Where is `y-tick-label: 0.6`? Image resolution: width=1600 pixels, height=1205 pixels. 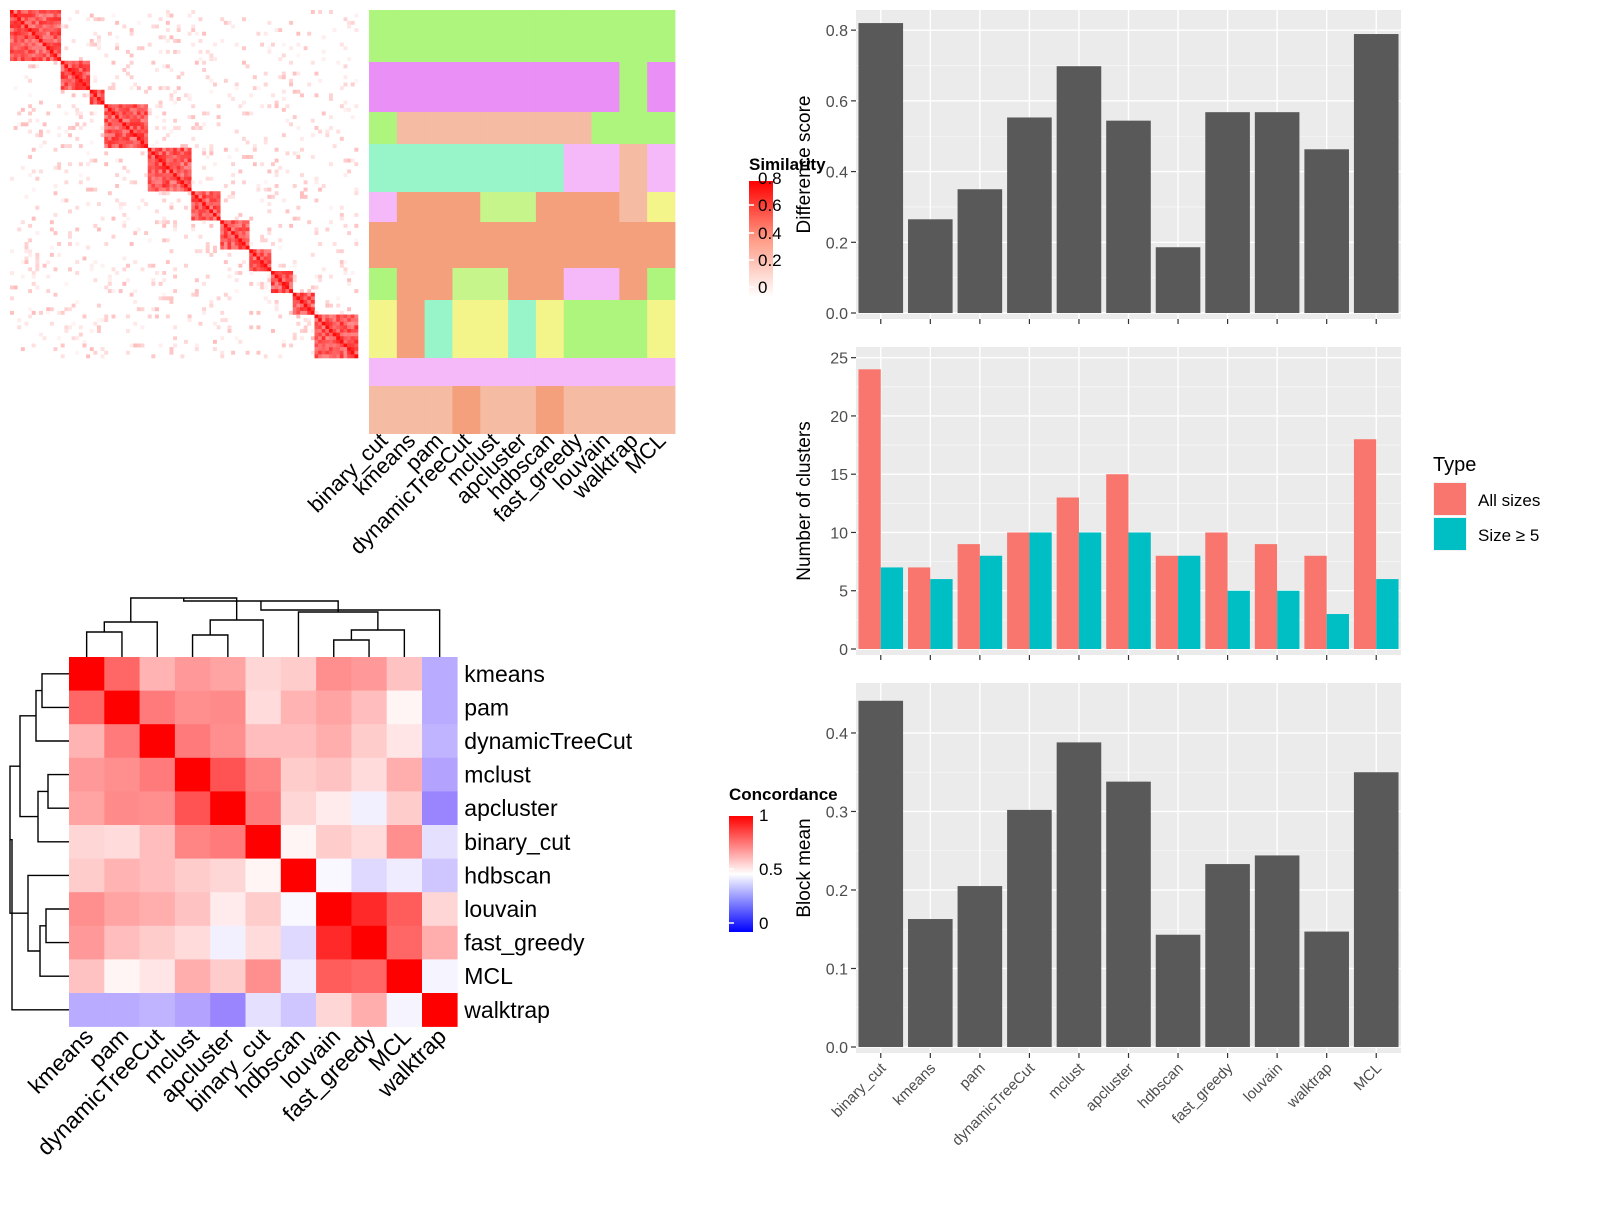
y-tick-label: 0.6 is located at coordinates (837, 102).